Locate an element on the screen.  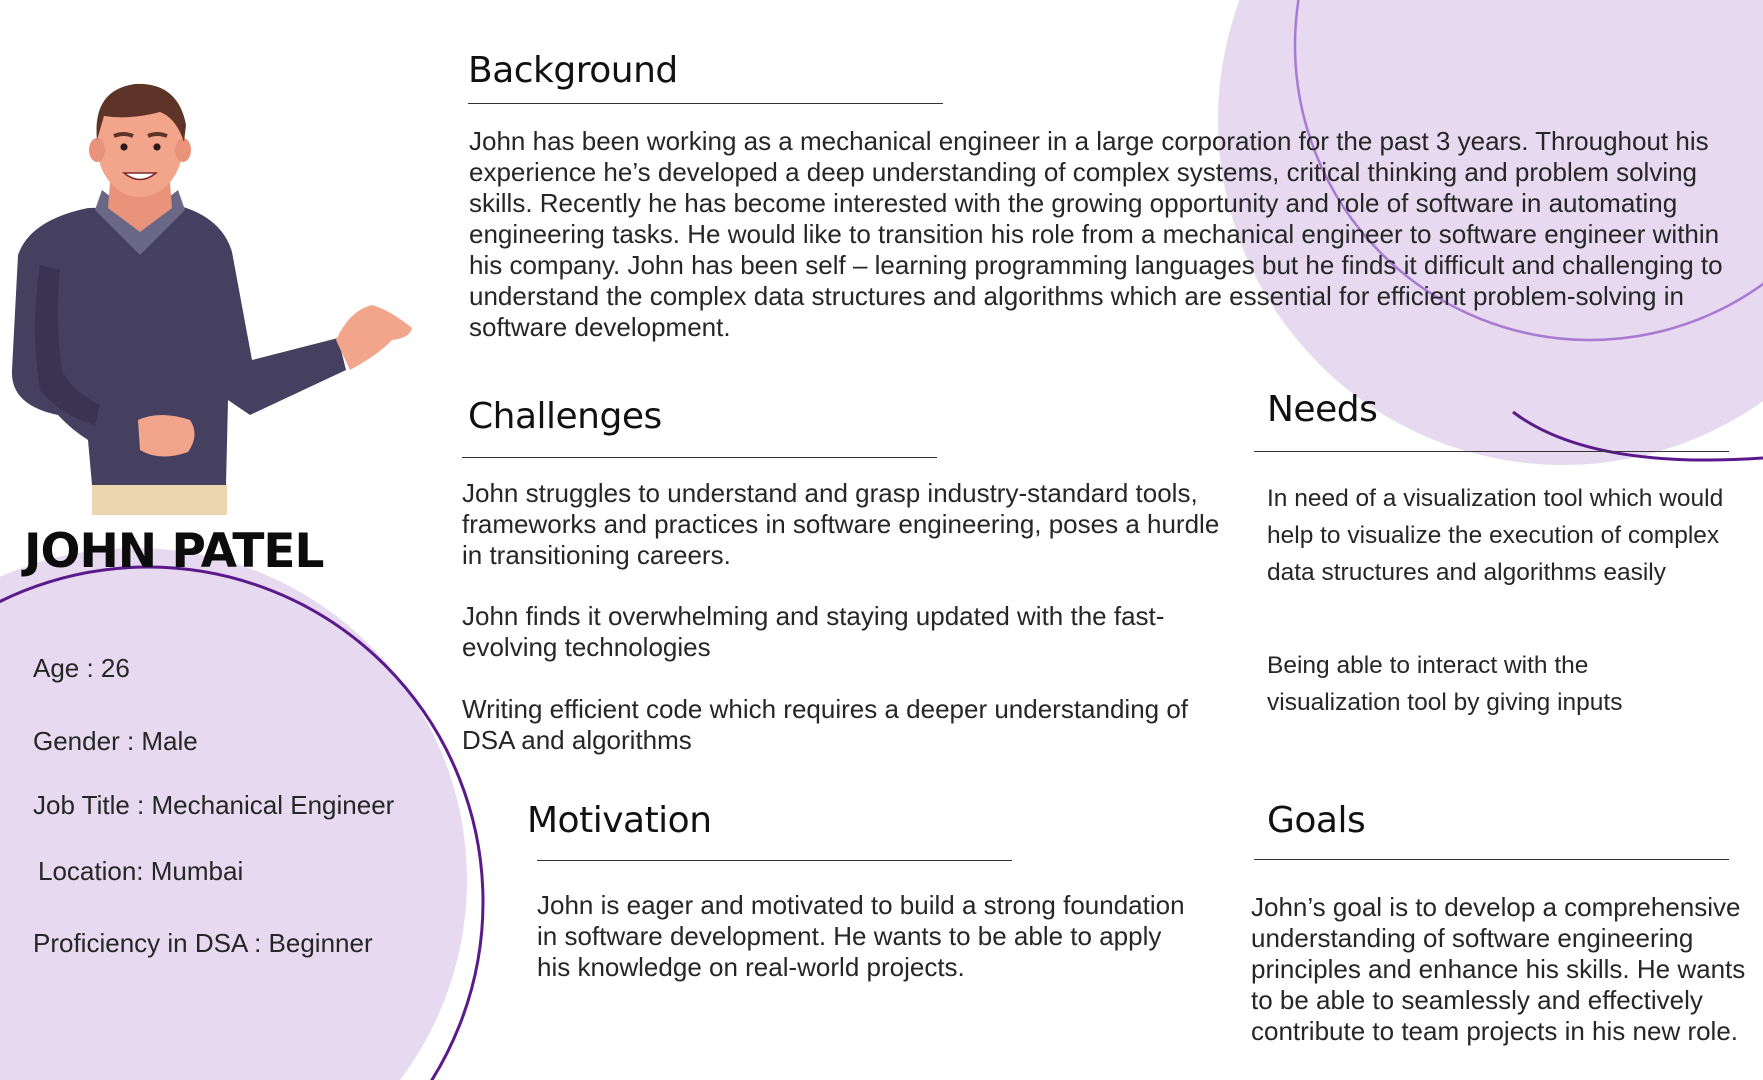
challenges-heading: Challenges is located at coordinates (565, 416).